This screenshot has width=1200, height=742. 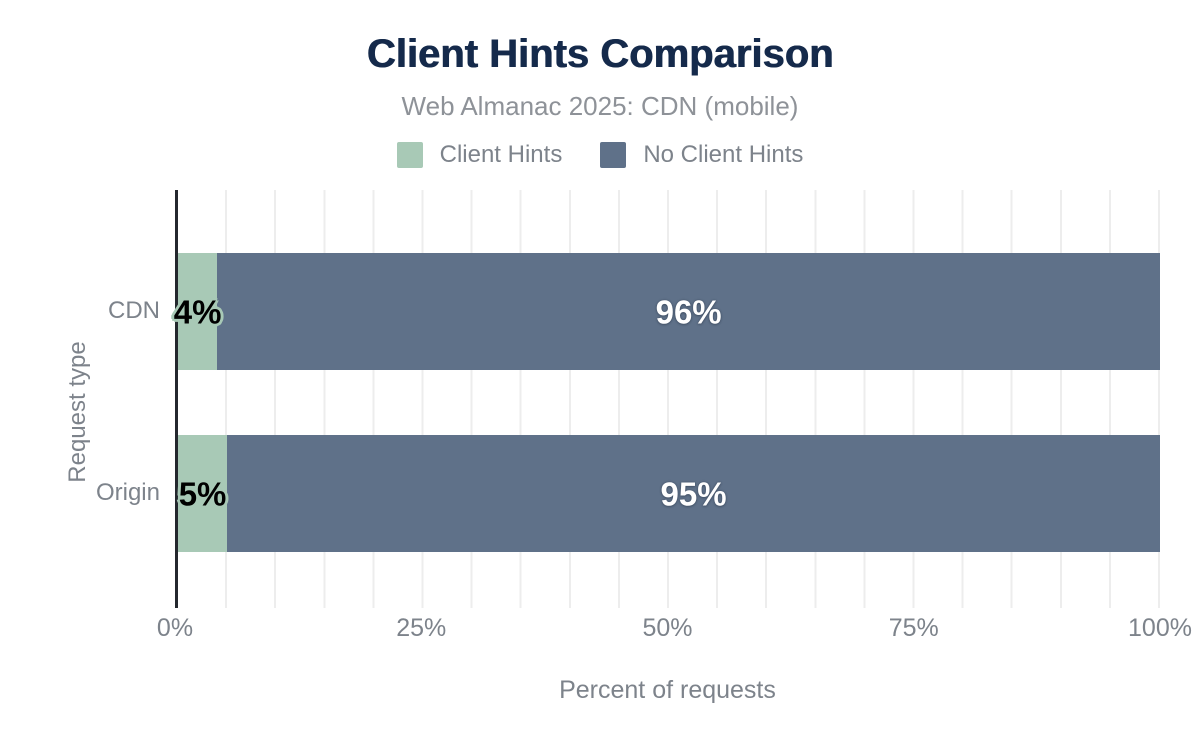 I want to click on legend-swatch-client-hints-icon, so click(x=409, y=155).